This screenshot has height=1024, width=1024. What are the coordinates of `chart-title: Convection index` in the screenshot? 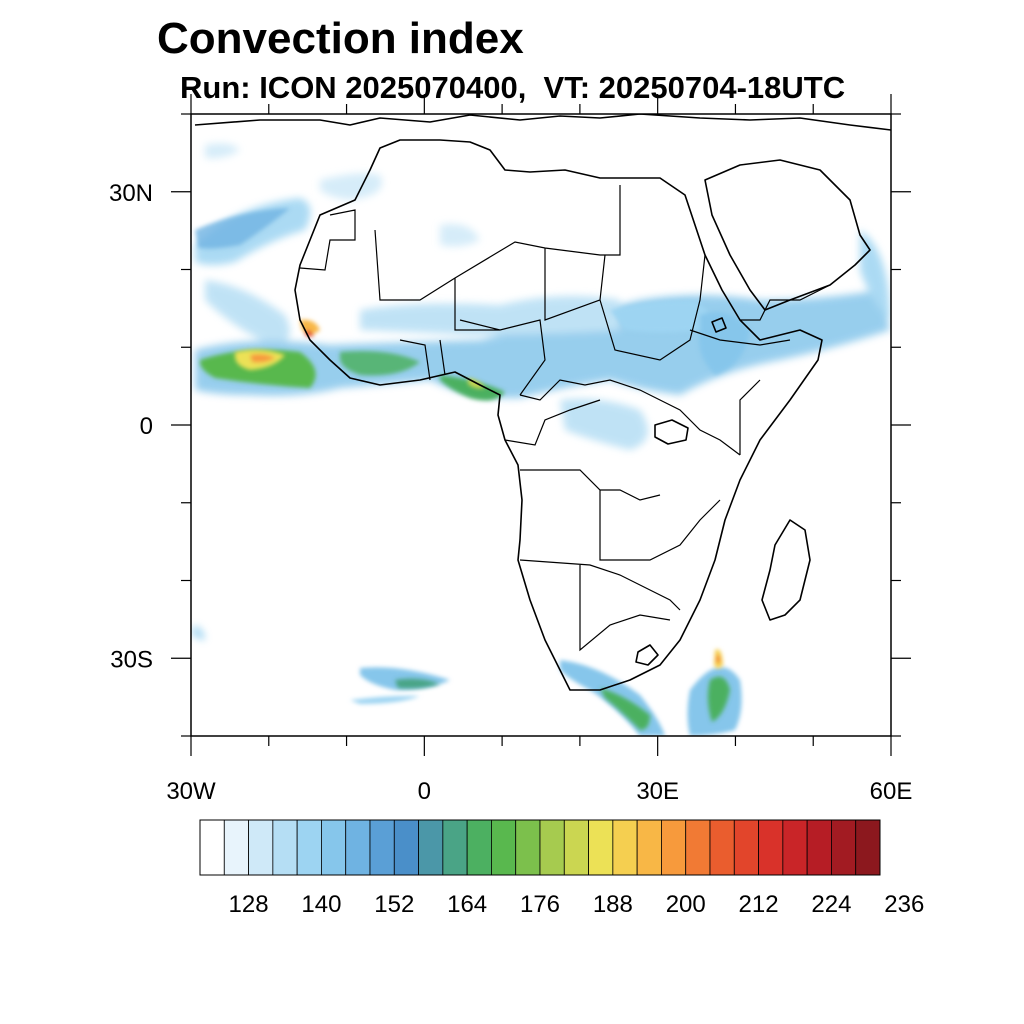 It's located at (340, 38).